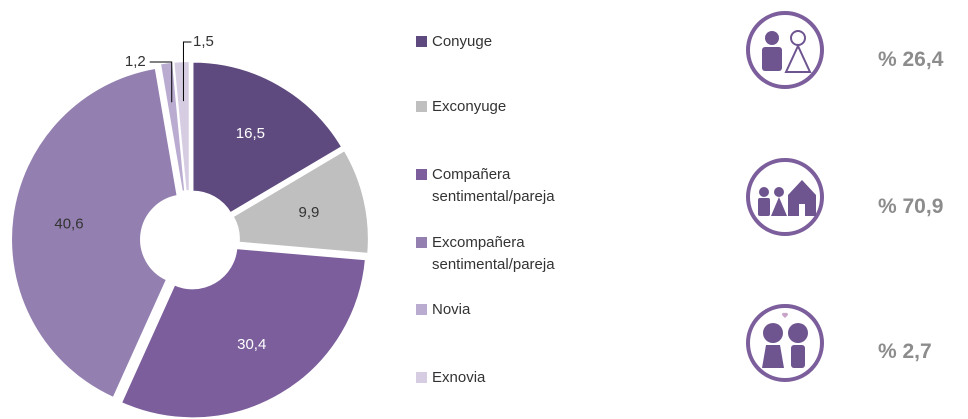  I want to click on stat-partner: % 70,9, so click(911, 206).